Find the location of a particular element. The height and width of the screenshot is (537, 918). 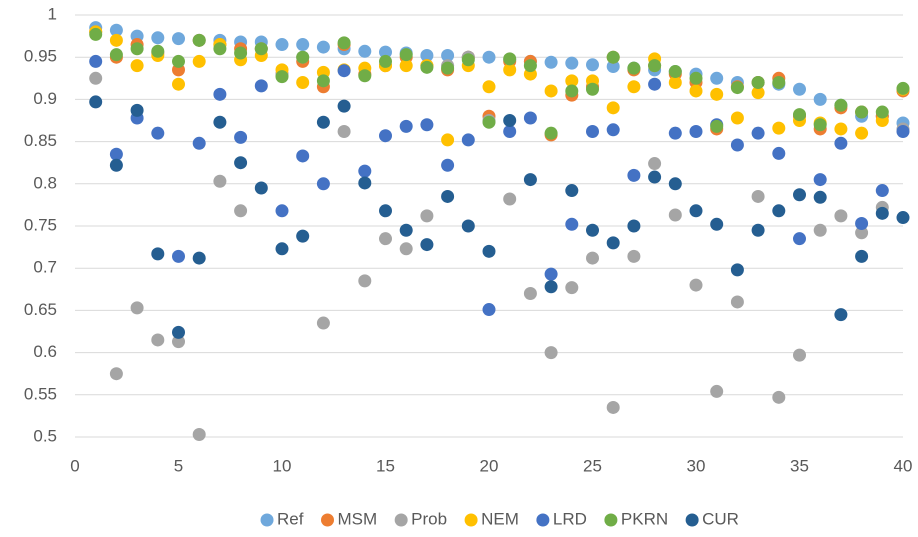

y-tick-label: 0.65 is located at coordinates (40, 309).